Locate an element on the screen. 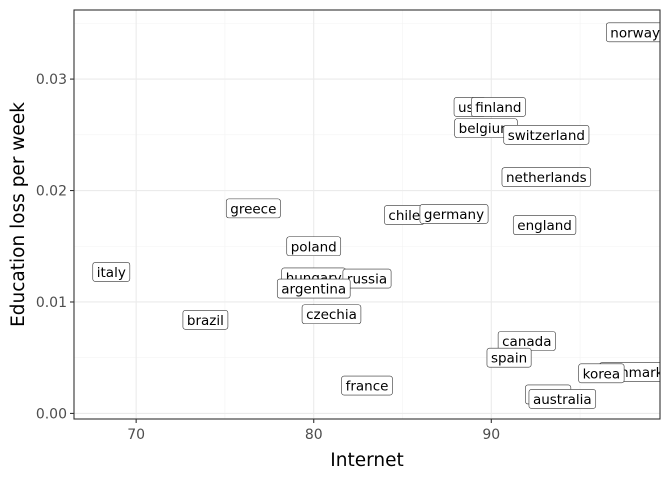  data-label: greece is located at coordinates (253, 208).